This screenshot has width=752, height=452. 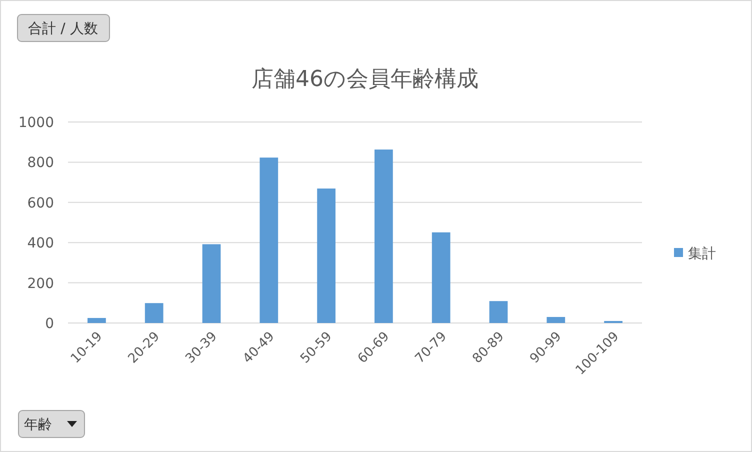 I want to click on y-tick-label: 1000, so click(x=36, y=123).